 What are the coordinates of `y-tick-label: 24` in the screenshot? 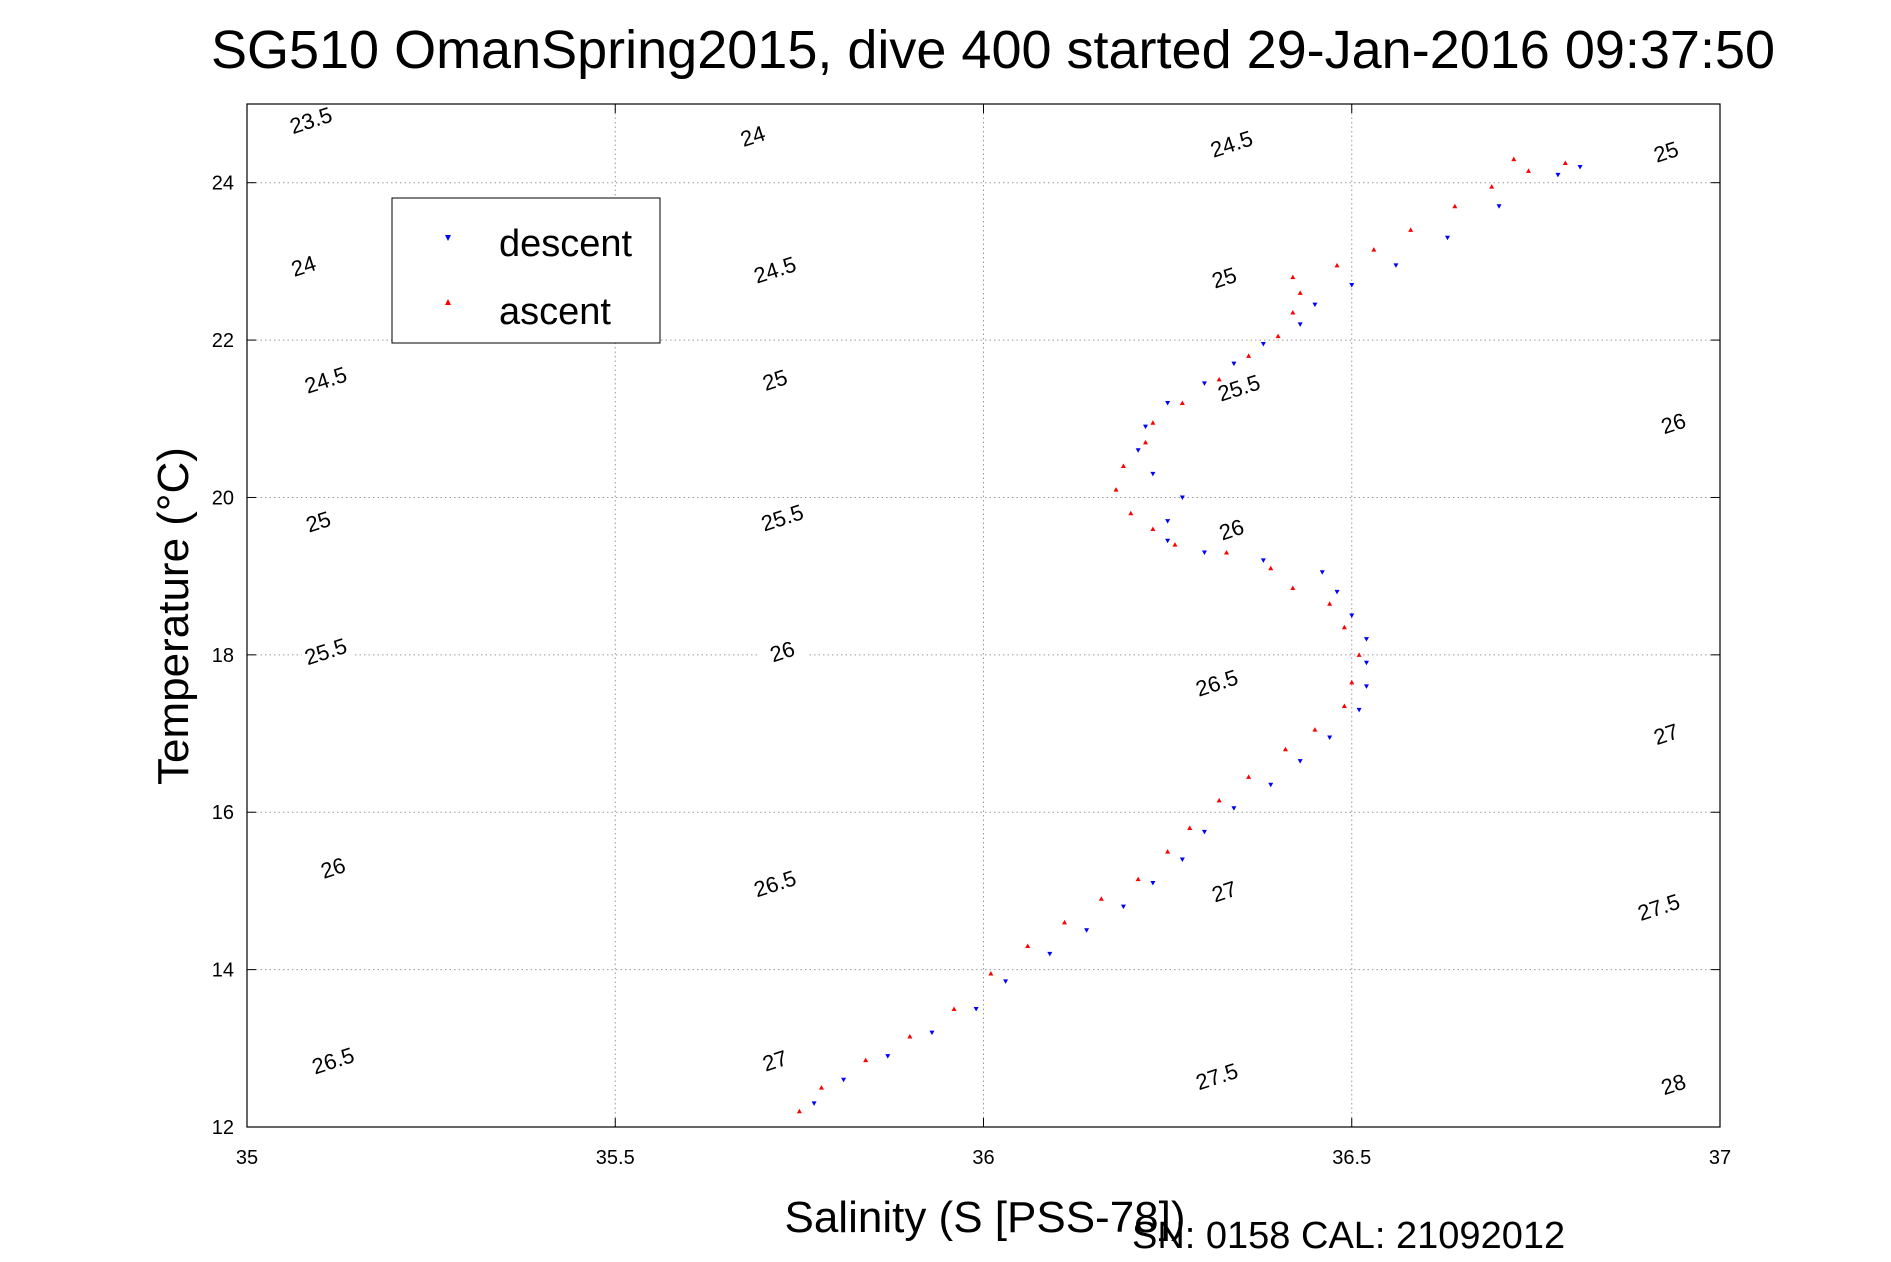 It's located at (223, 184).